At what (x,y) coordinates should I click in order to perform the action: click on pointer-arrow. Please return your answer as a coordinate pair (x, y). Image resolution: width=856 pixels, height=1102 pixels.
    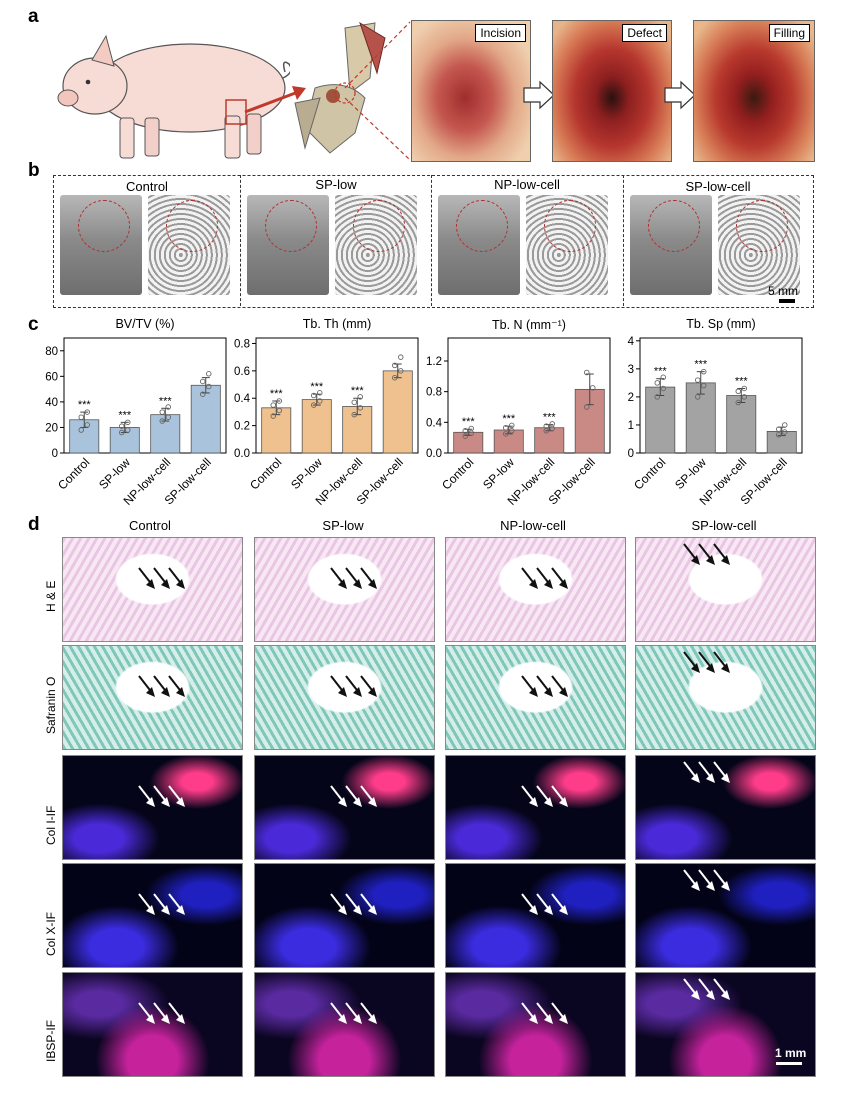
    Looking at the image, I should click on (275, 100).